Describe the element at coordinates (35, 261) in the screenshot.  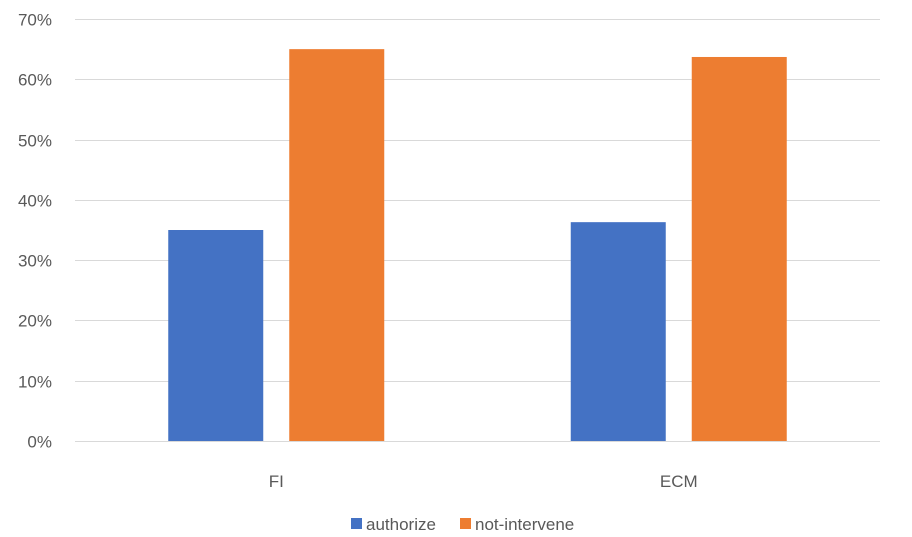
I see `y-tick-label: 30%` at that location.